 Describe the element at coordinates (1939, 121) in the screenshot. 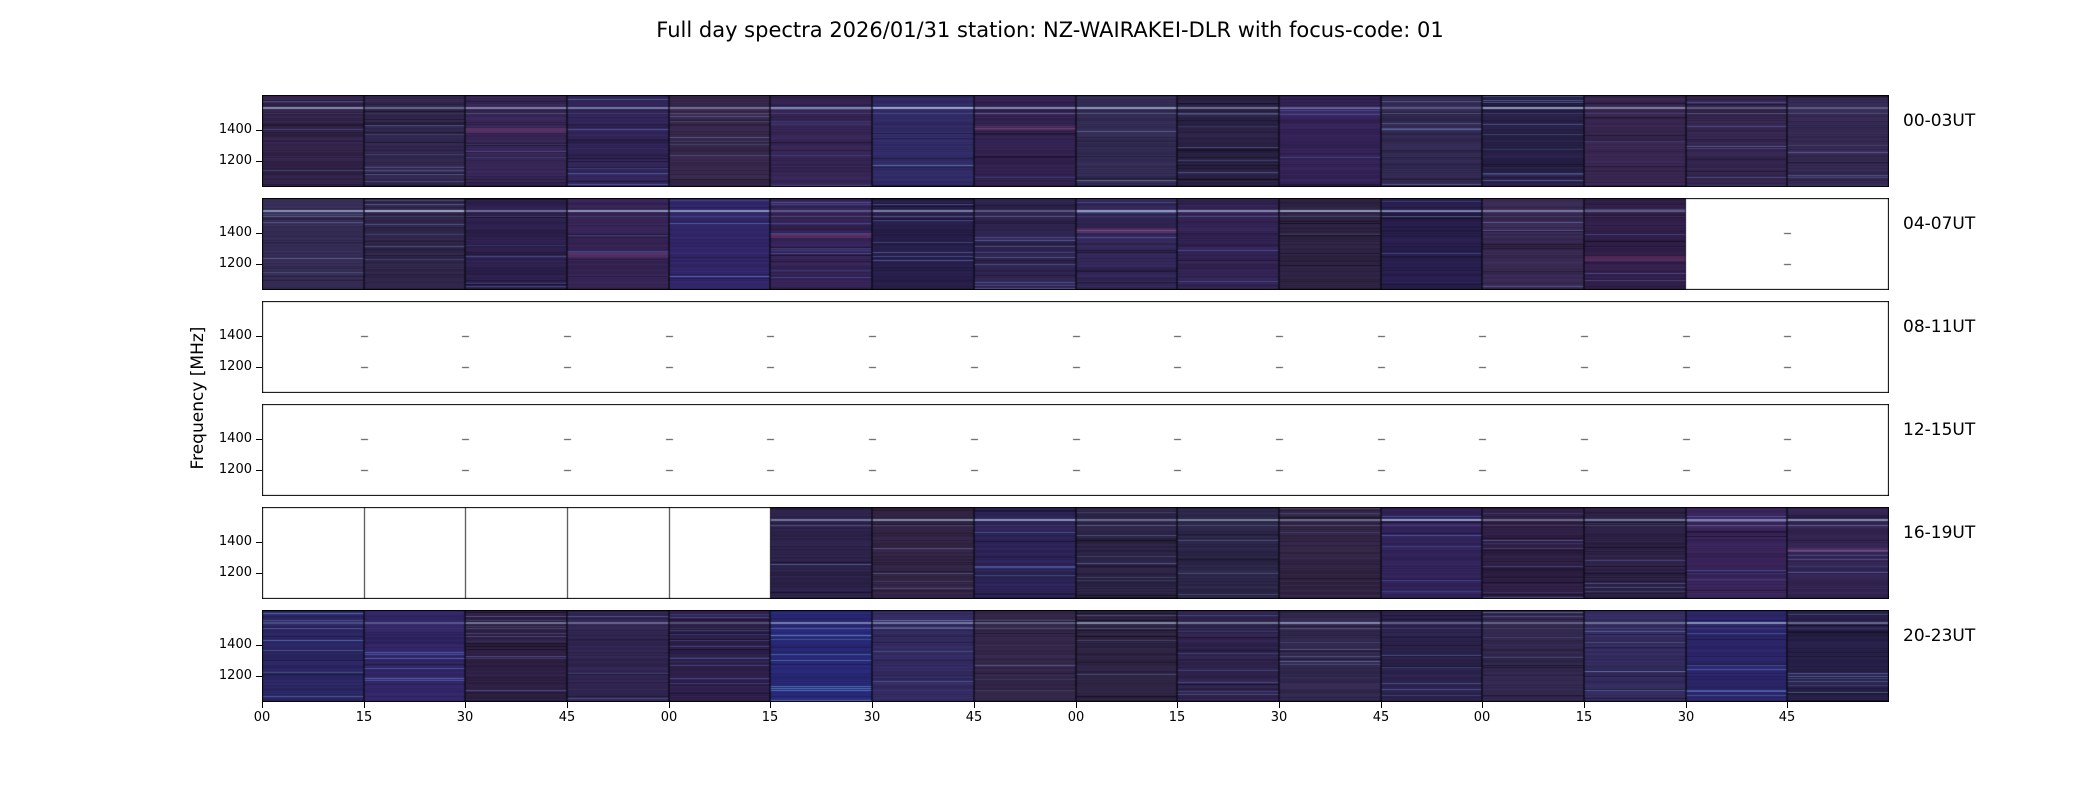

I see `row-label: 00-03UT` at that location.